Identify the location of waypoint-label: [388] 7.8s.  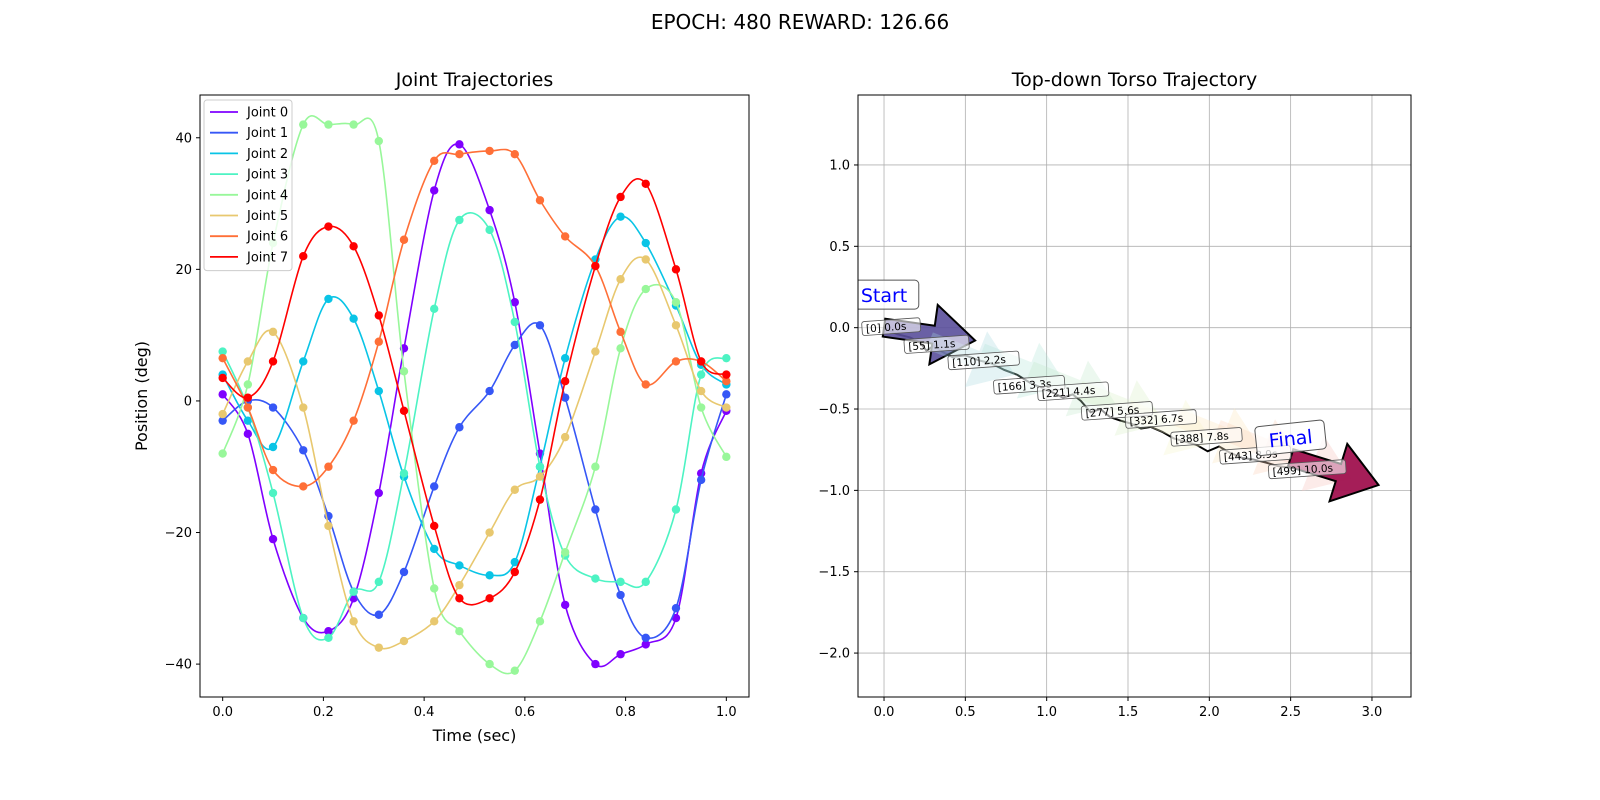
(1206, 437).